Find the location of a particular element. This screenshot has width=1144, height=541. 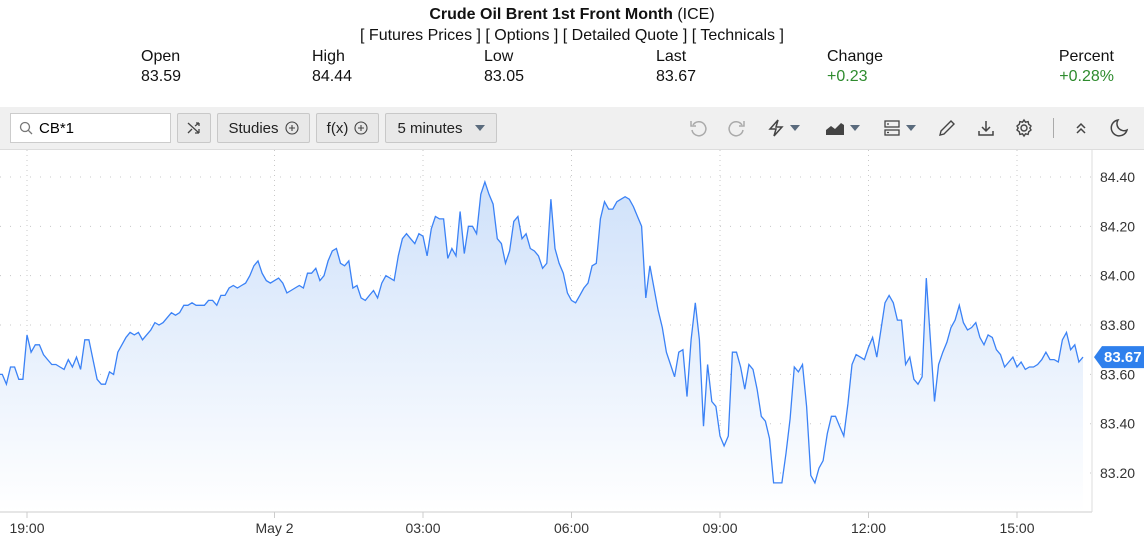

collapse-icon is located at coordinates (1081, 128).